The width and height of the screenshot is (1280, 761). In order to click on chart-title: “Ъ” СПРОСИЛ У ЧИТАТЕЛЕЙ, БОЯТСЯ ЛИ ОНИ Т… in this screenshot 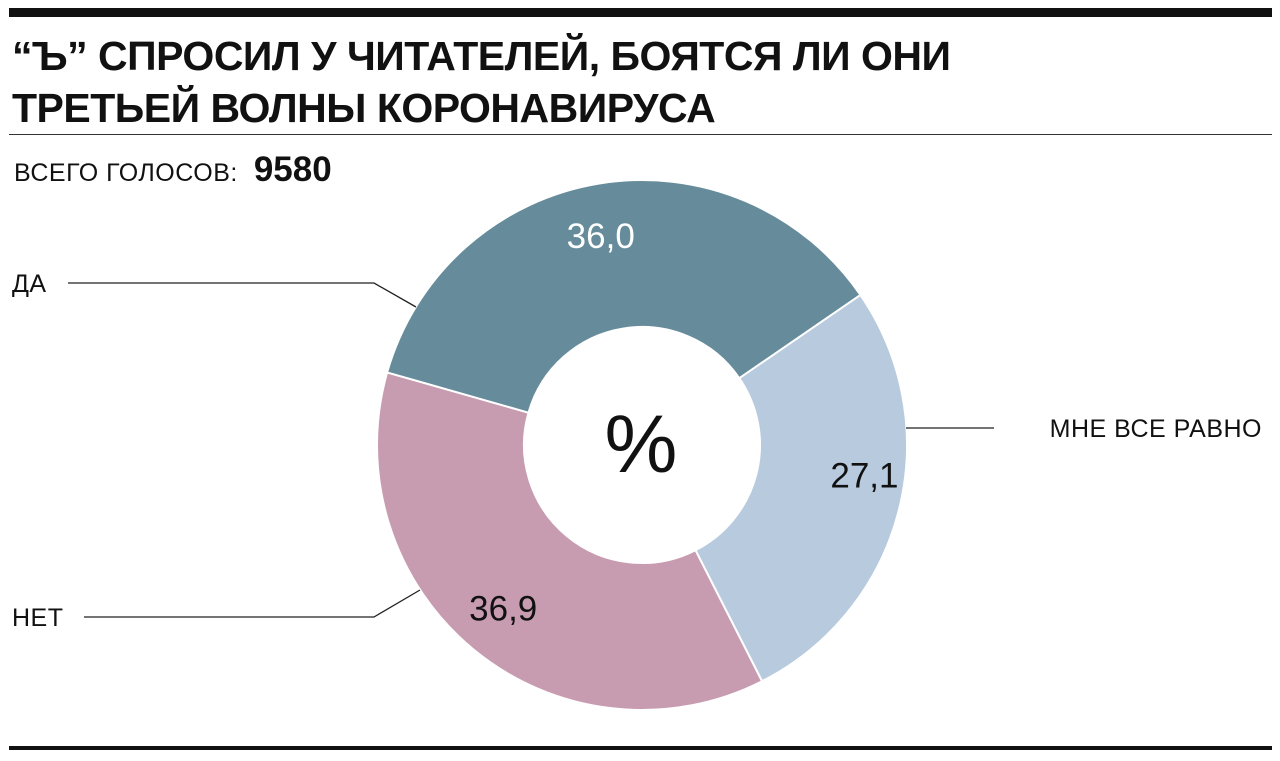, I will do `click(512, 82)`.